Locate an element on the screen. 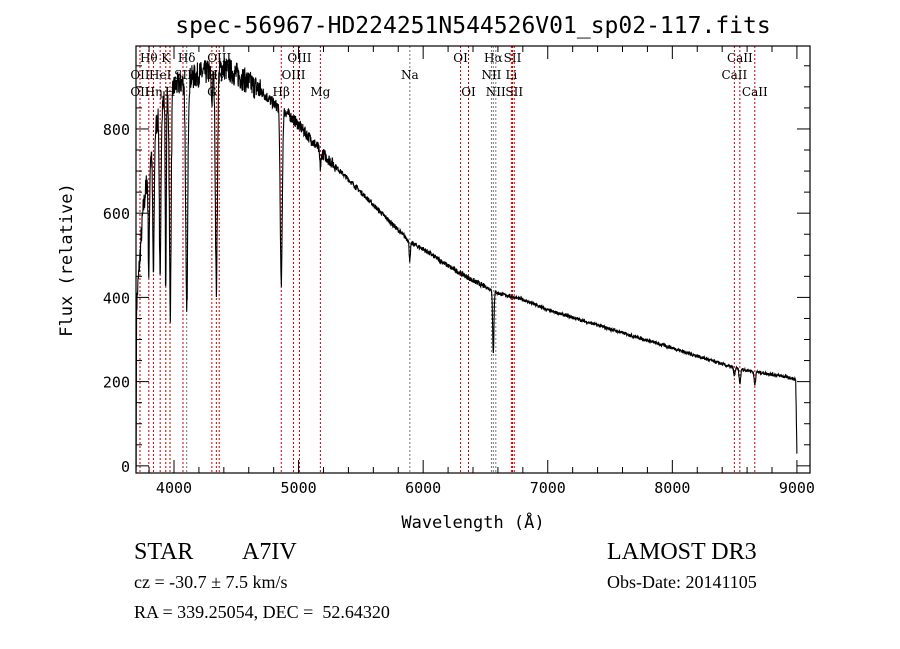 This screenshot has height=649, width=900. subclass: A7IV is located at coordinates (269, 552).